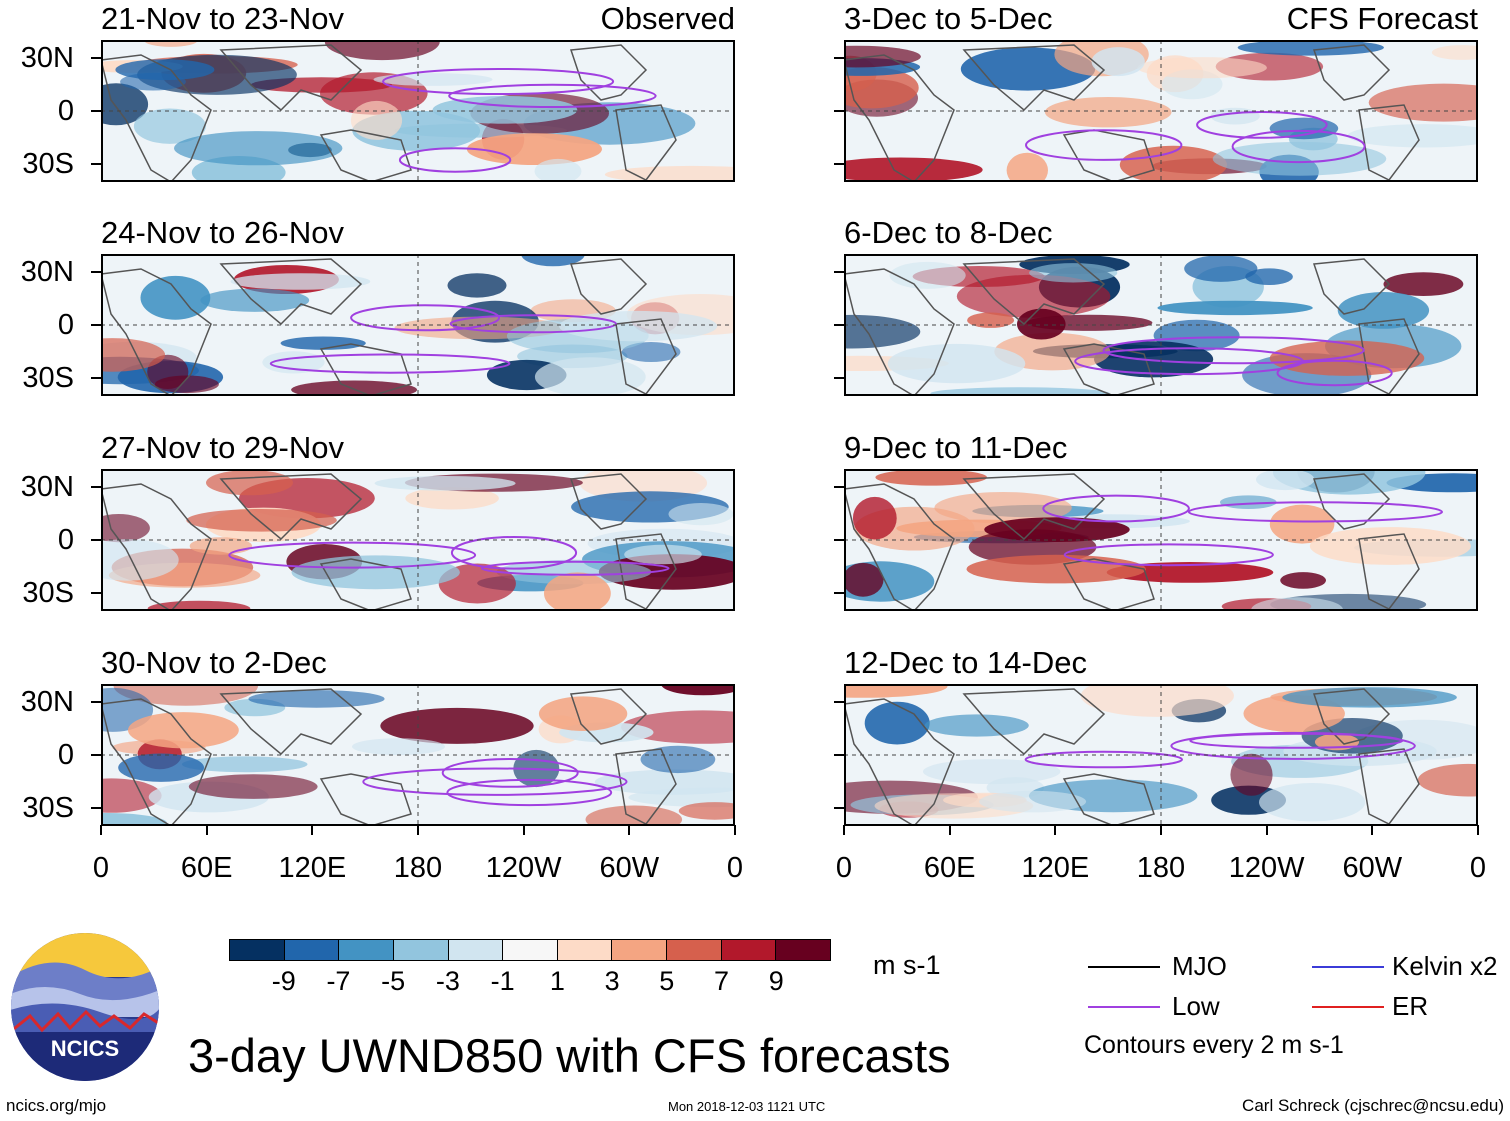 The width and height of the screenshot is (1510, 1121). What do you see at coordinates (956, 447) in the screenshot?
I see `panel-title: 9-Dec to 11-Dec` at bounding box center [956, 447].